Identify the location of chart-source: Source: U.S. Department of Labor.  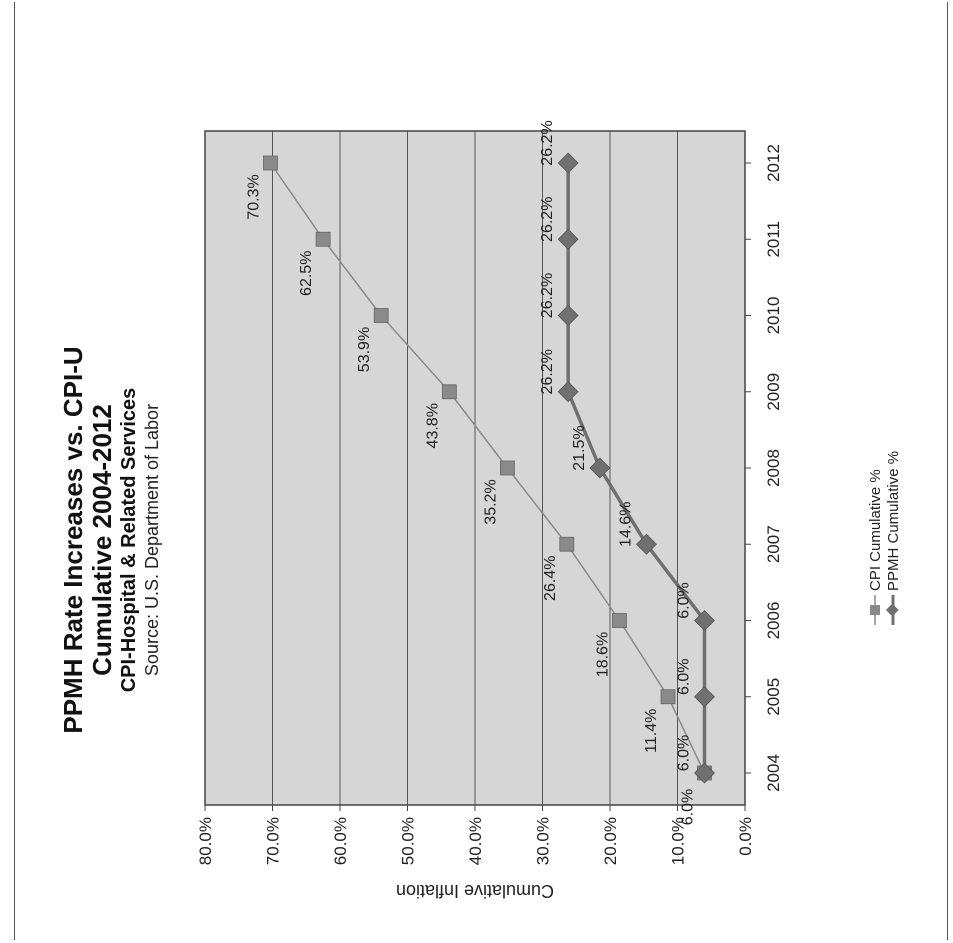
(152, 540).